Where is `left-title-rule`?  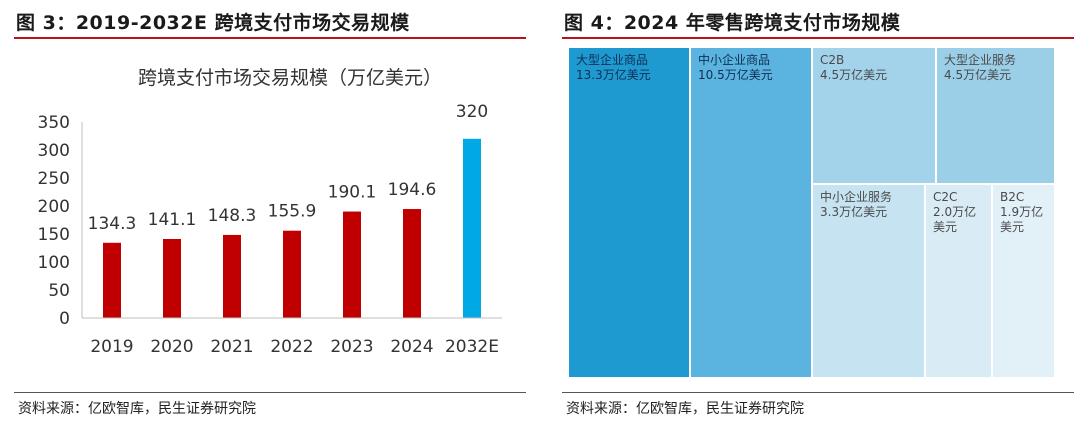
left-title-rule is located at coordinates (270, 38).